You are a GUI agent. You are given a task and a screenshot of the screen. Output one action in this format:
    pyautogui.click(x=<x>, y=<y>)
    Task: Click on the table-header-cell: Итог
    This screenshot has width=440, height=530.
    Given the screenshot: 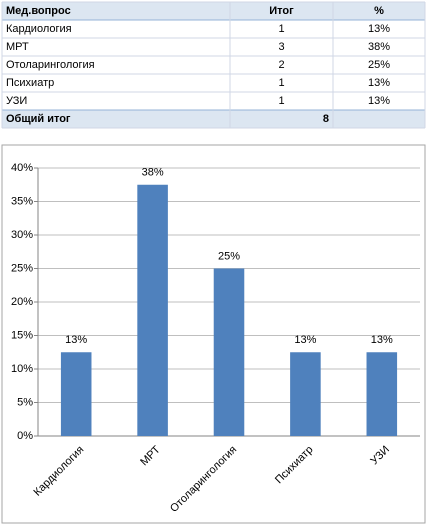 What is the action you would take?
    pyautogui.click(x=281, y=11)
    